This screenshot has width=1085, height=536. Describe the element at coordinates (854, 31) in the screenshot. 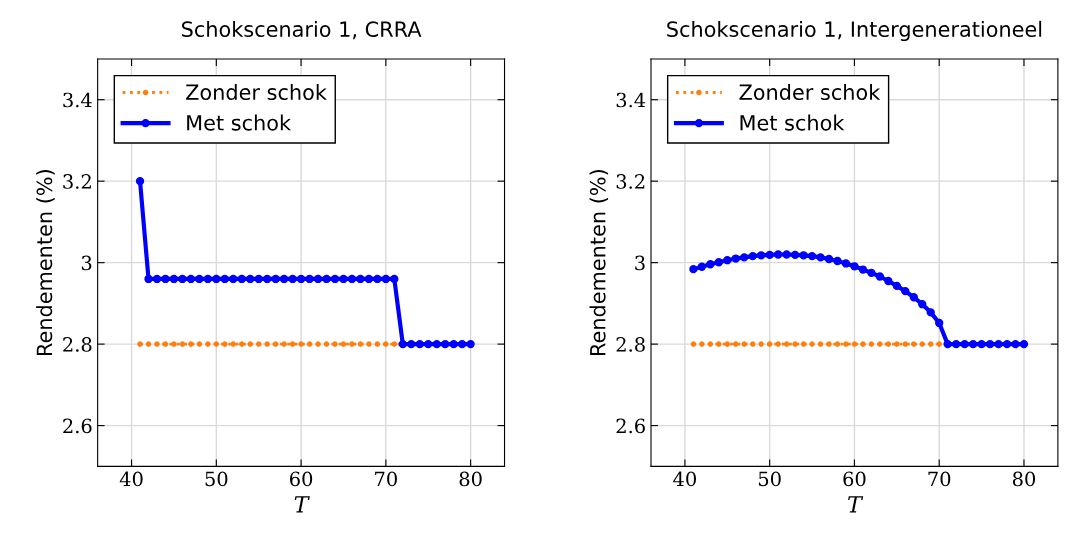

I see `chart-title: Schokscenario 1, Intergenerationeel` at that location.